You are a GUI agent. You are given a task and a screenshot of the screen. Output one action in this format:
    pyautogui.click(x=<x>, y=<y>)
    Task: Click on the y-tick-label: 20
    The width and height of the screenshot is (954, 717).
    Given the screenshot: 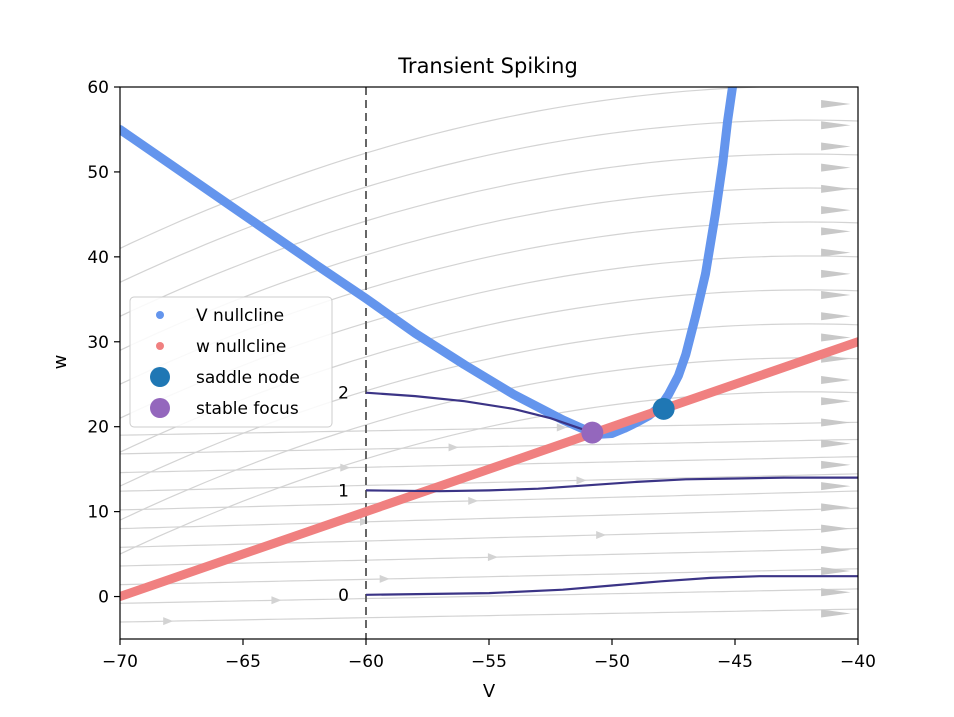 What is the action you would take?
    pyautogui.click(x=98, y=428)
    